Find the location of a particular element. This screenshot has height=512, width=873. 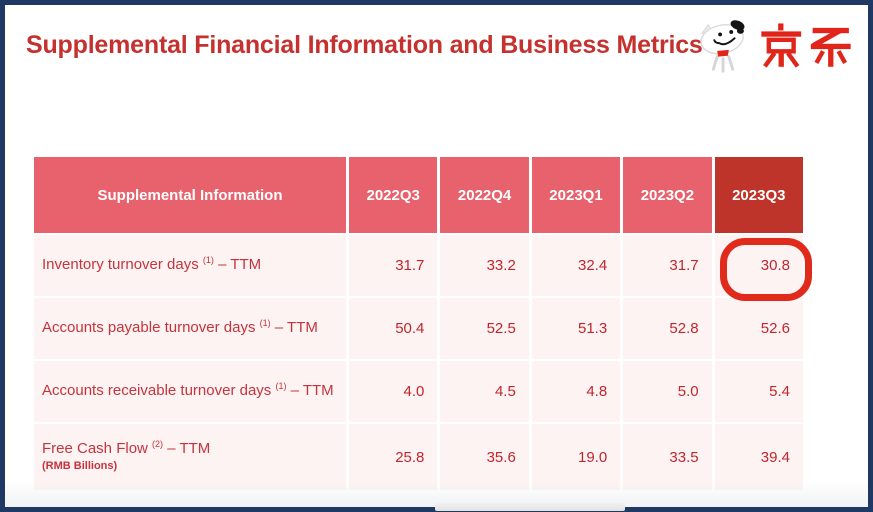

value-cell: 4.0 is located at coordinates (393, 391).